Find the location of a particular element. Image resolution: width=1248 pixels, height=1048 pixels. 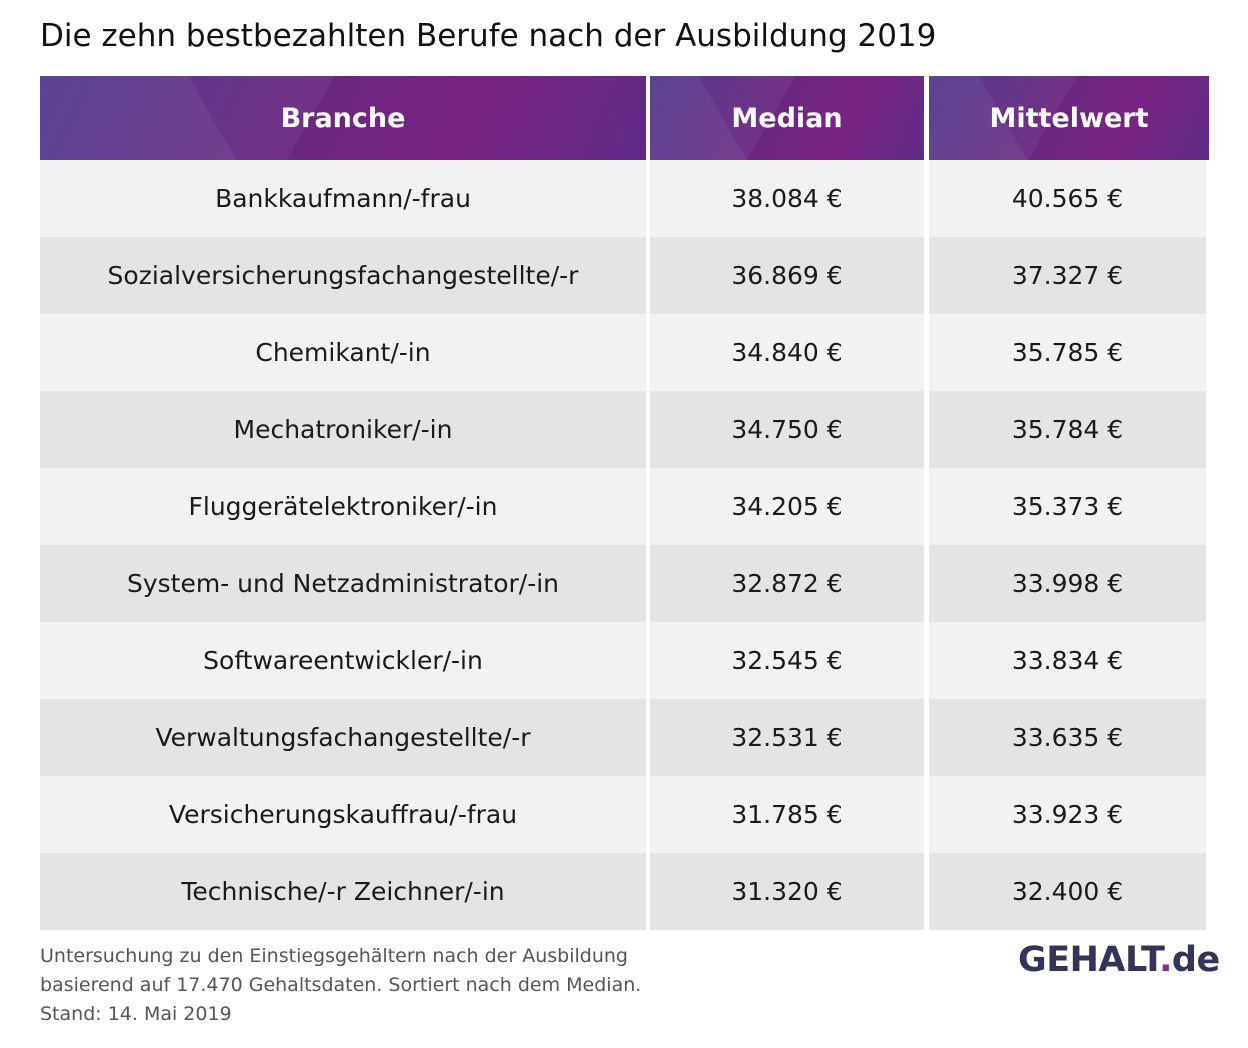

gehalt-logo: GEHALT.de is located at coordinates (1119, 960).